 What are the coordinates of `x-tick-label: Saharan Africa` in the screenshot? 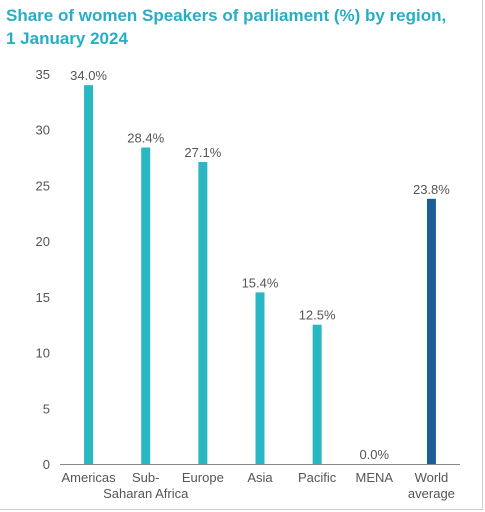 It's located at (146, 493).